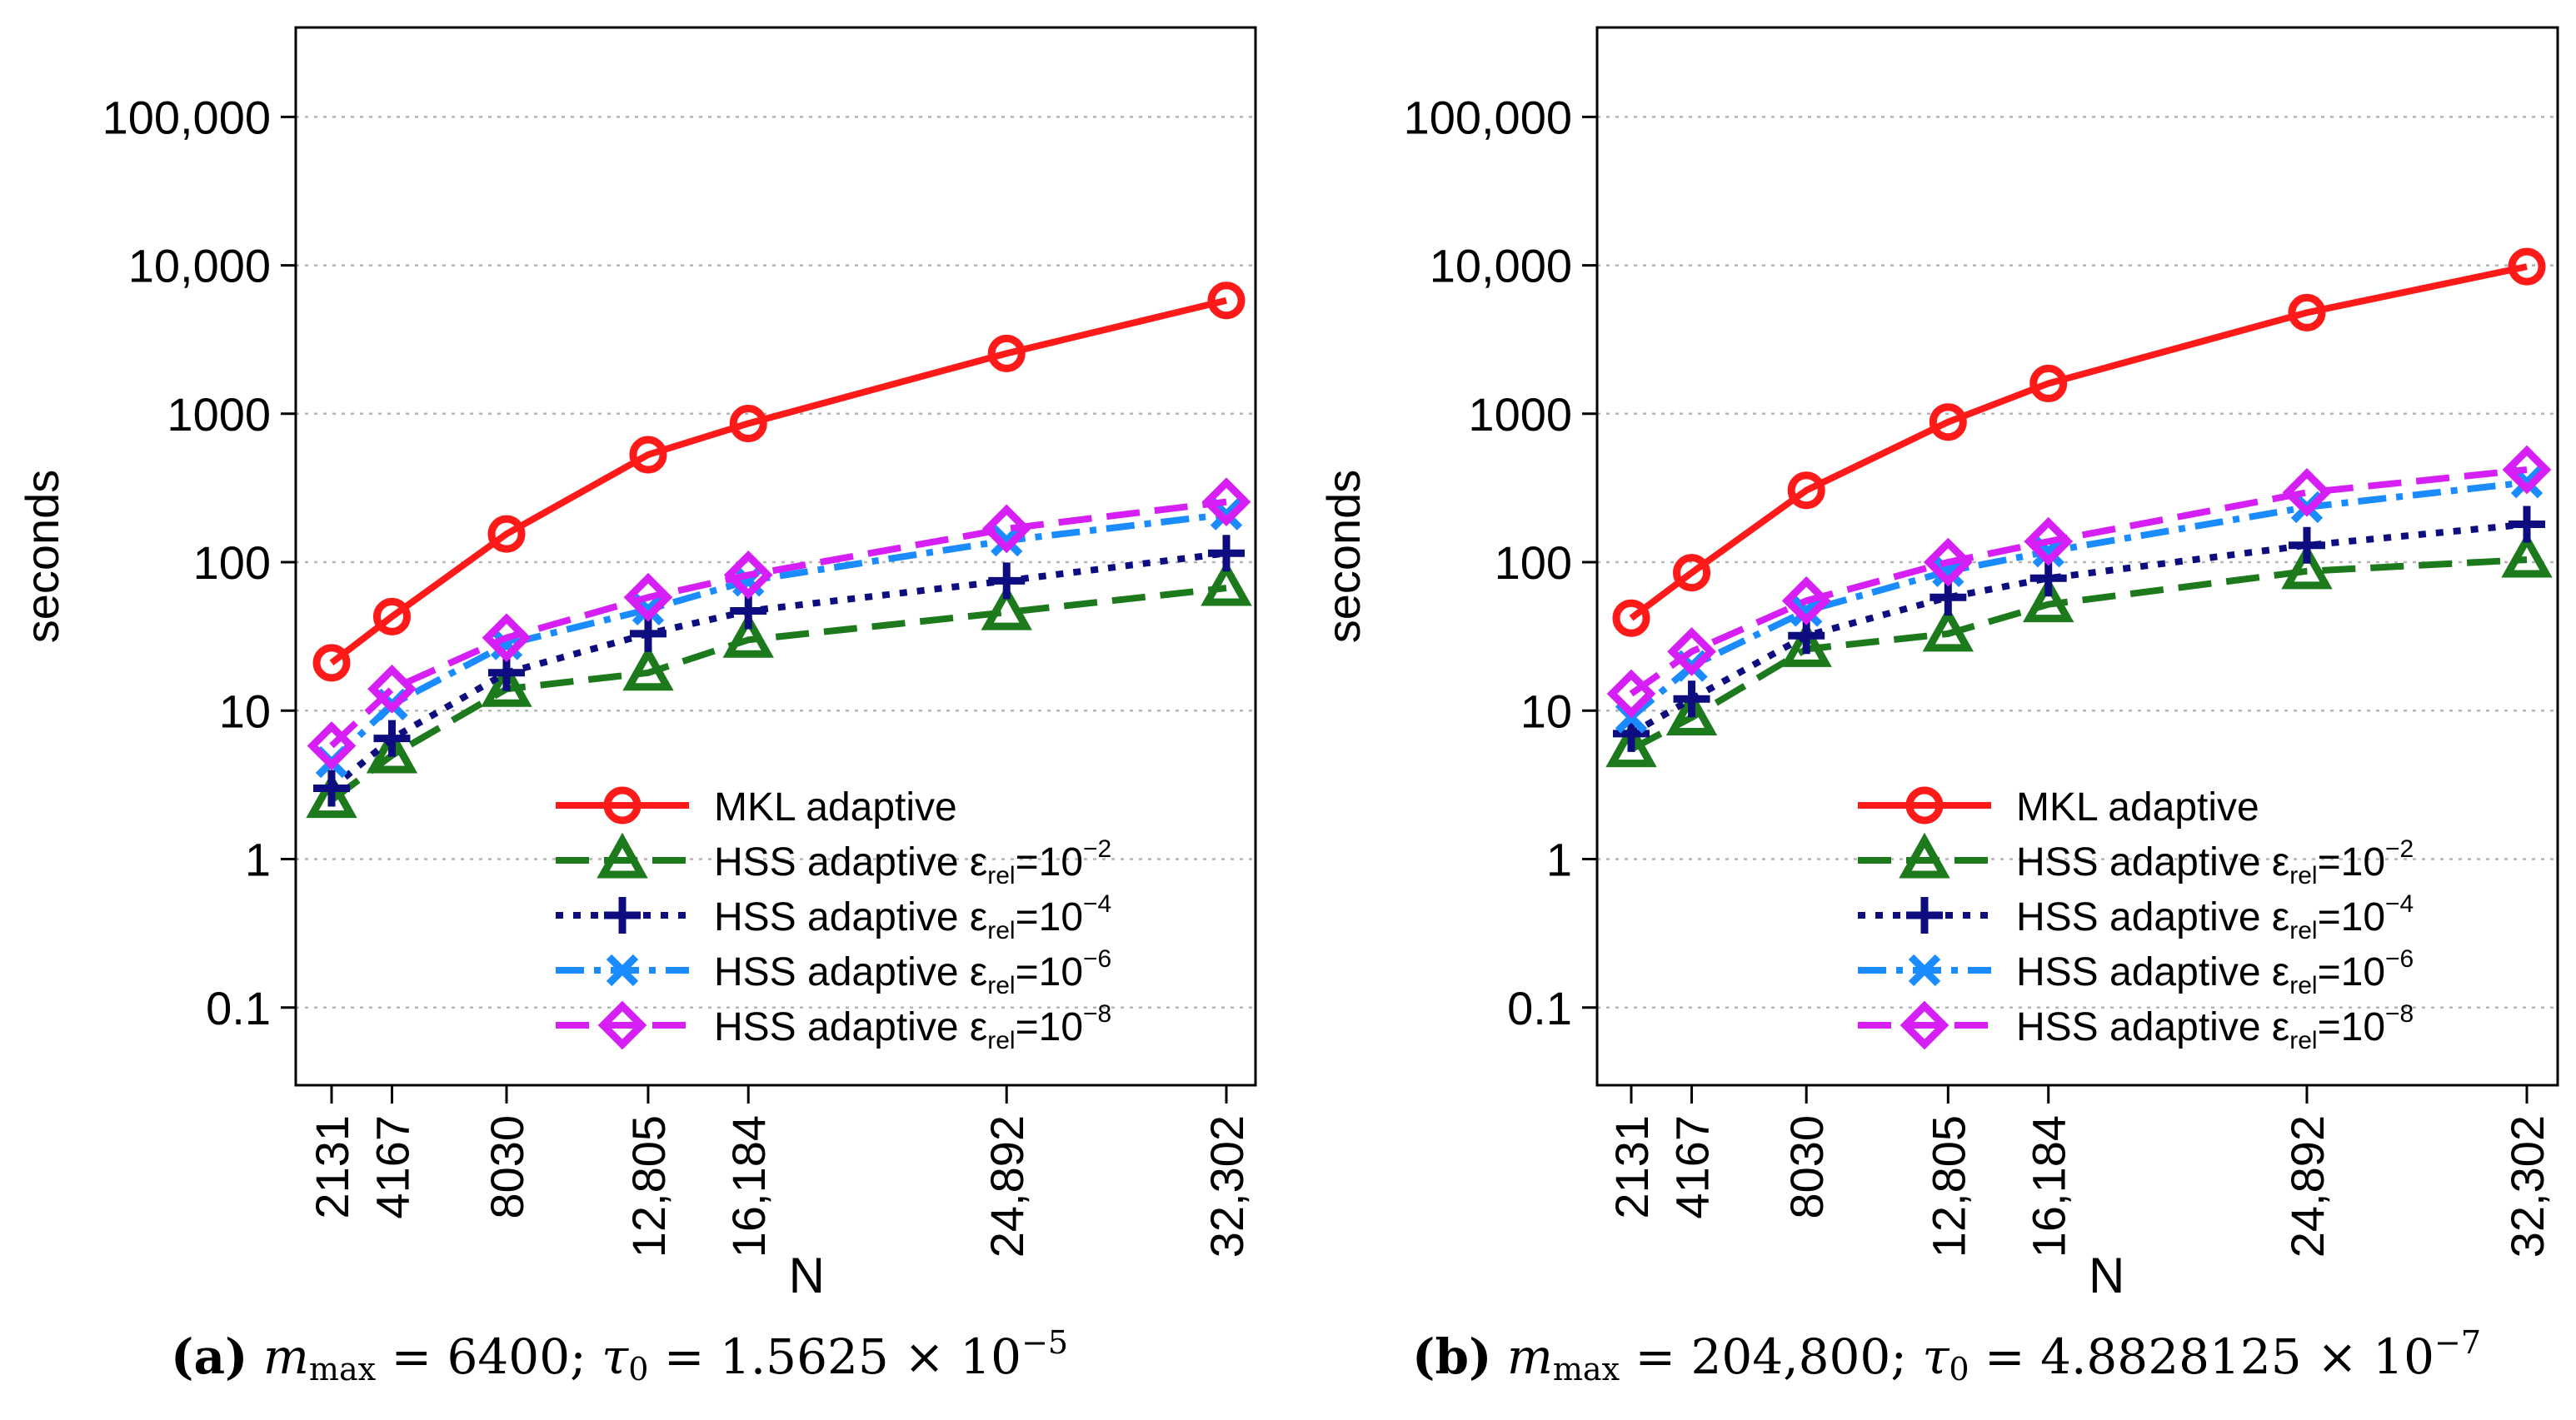  I want to click on legend-label: HSS adaptive εrel=10−2, so click(912, 862).